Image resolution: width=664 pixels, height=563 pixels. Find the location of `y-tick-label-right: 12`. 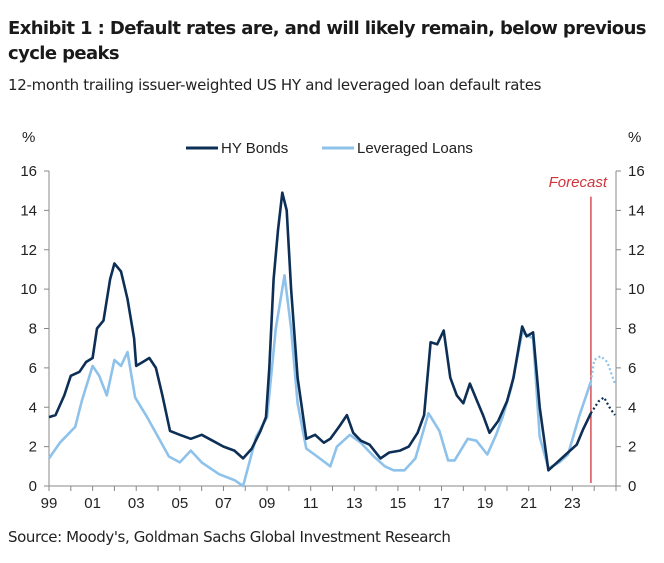

y-tick-label-right: 12 is located at coordinates (636, 250).